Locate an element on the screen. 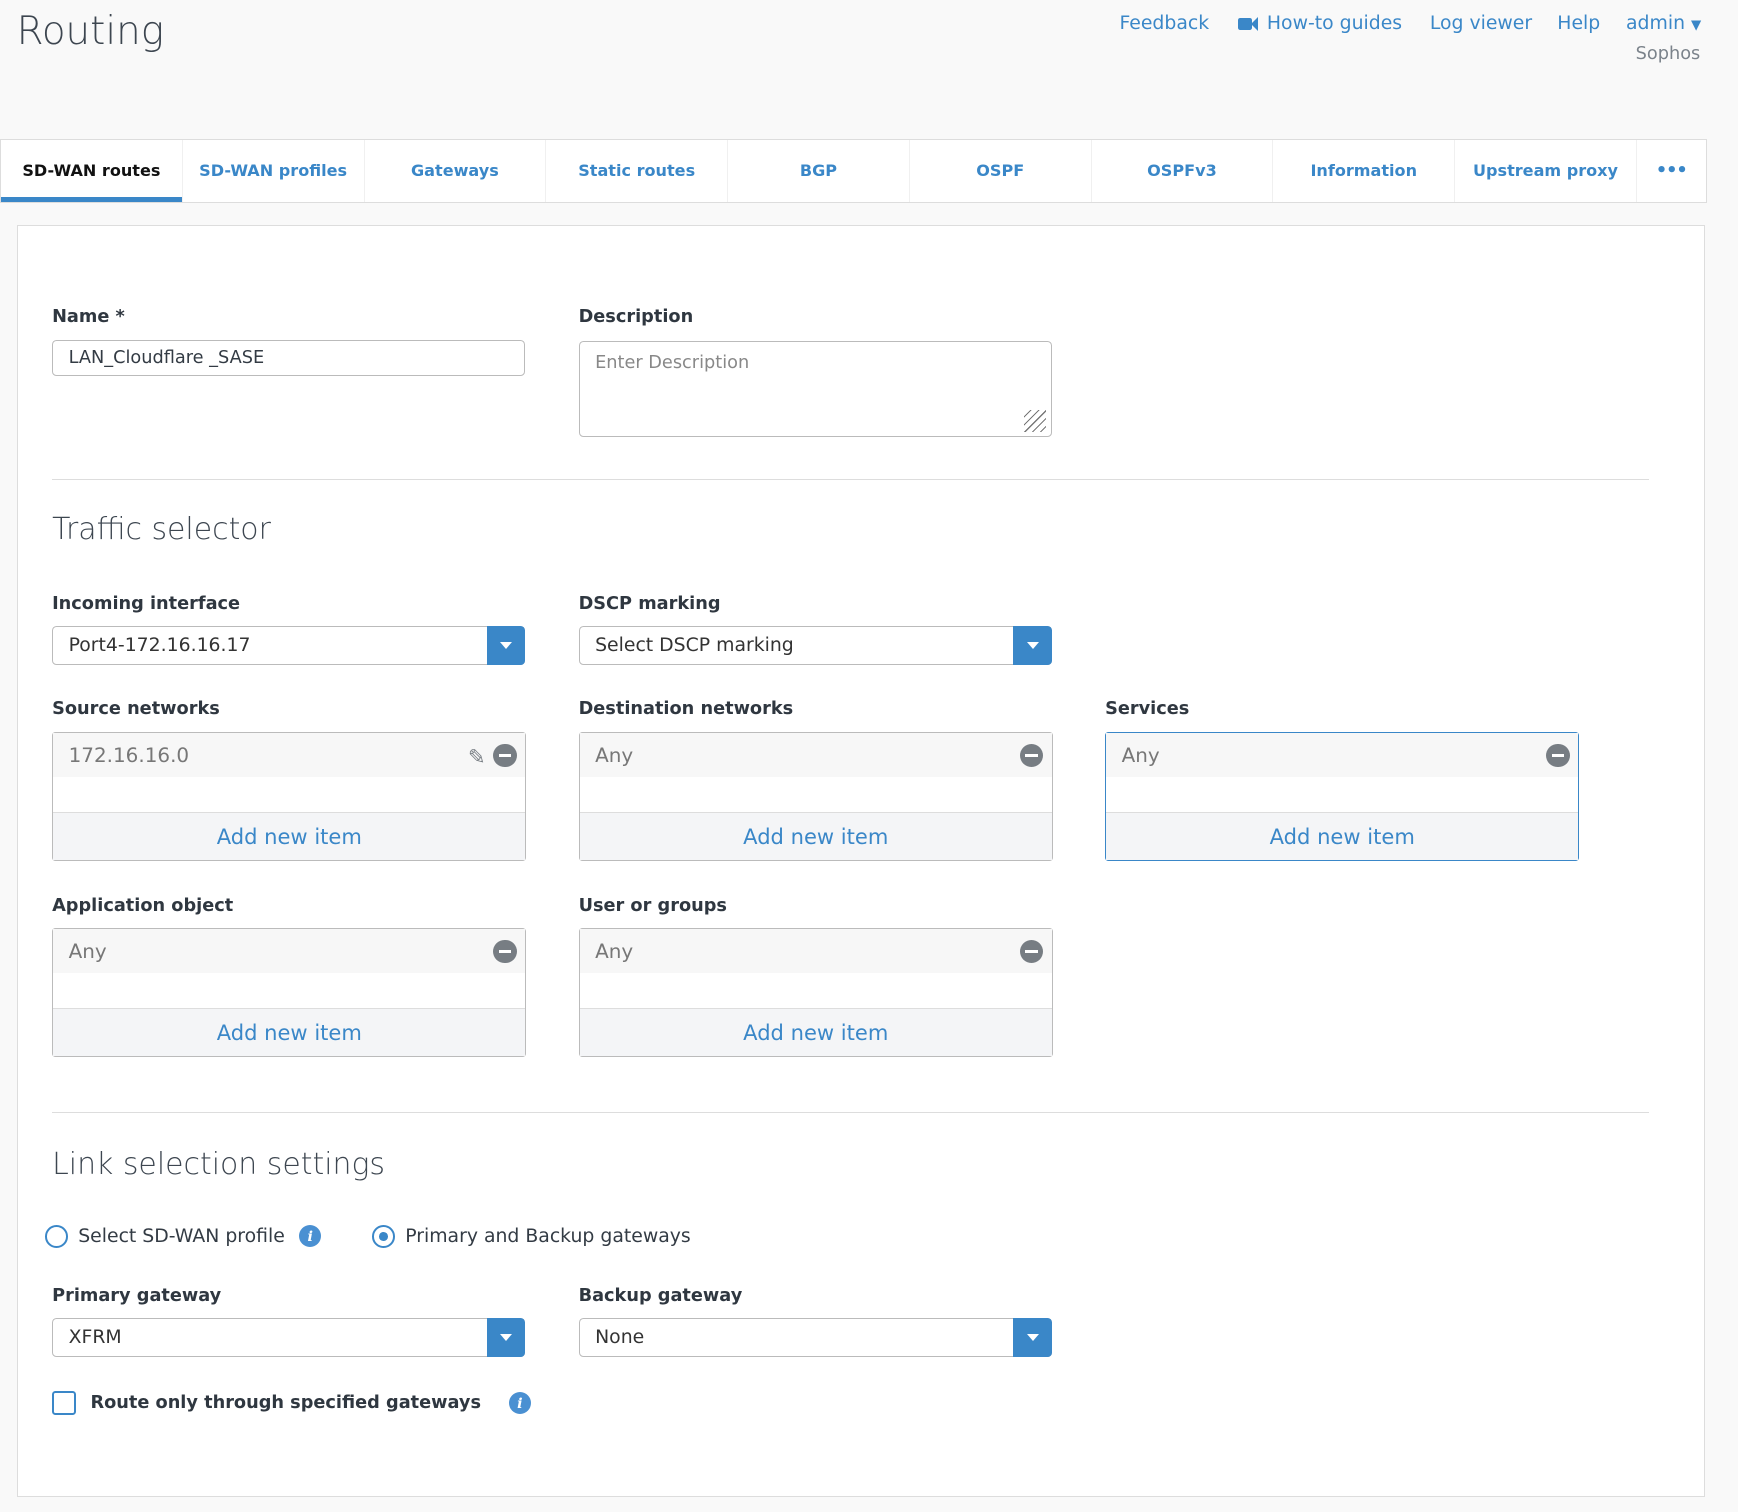 This screenshot has height=1512, width=1738. route-only-checkbox is located at coordinates (64, 1403).